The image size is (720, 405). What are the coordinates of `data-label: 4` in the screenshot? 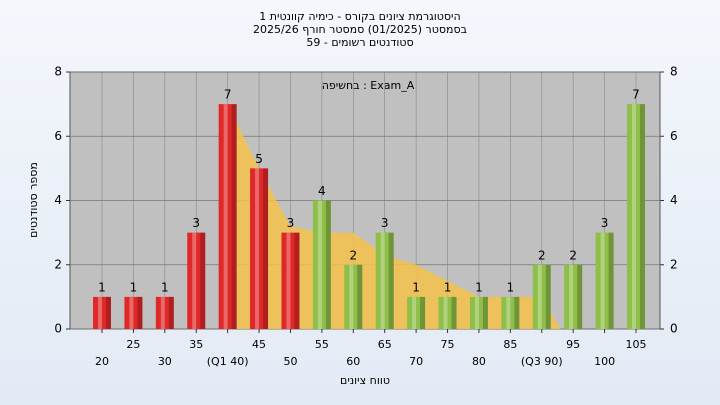 It's located at (322, 191).